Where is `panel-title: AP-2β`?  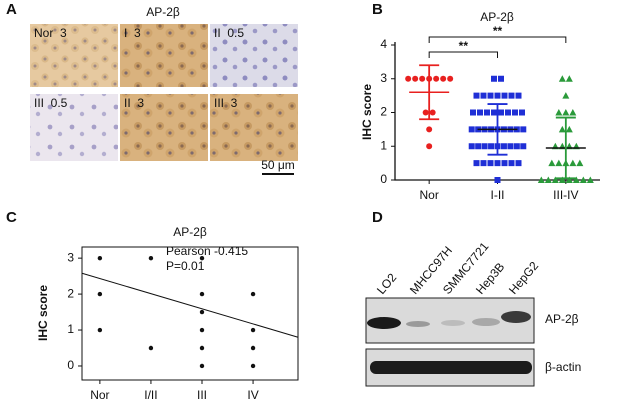
panel-title: AP-2β is located at coordinates (163, 12).